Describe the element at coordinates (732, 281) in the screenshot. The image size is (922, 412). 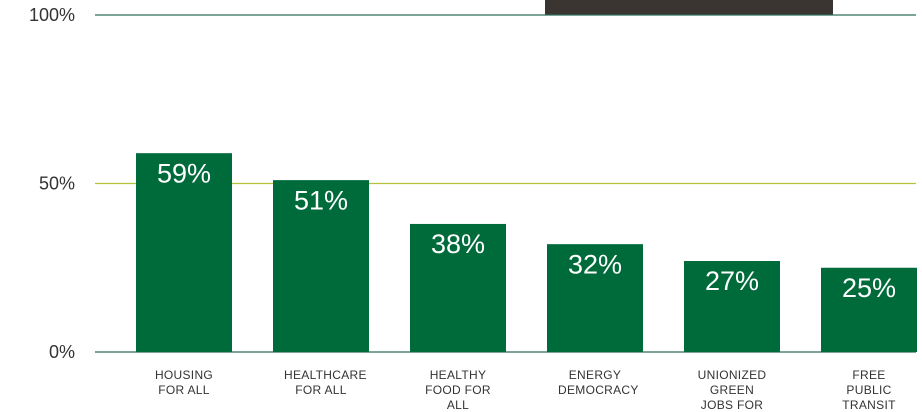
I see `value-label: 27%` at that location.